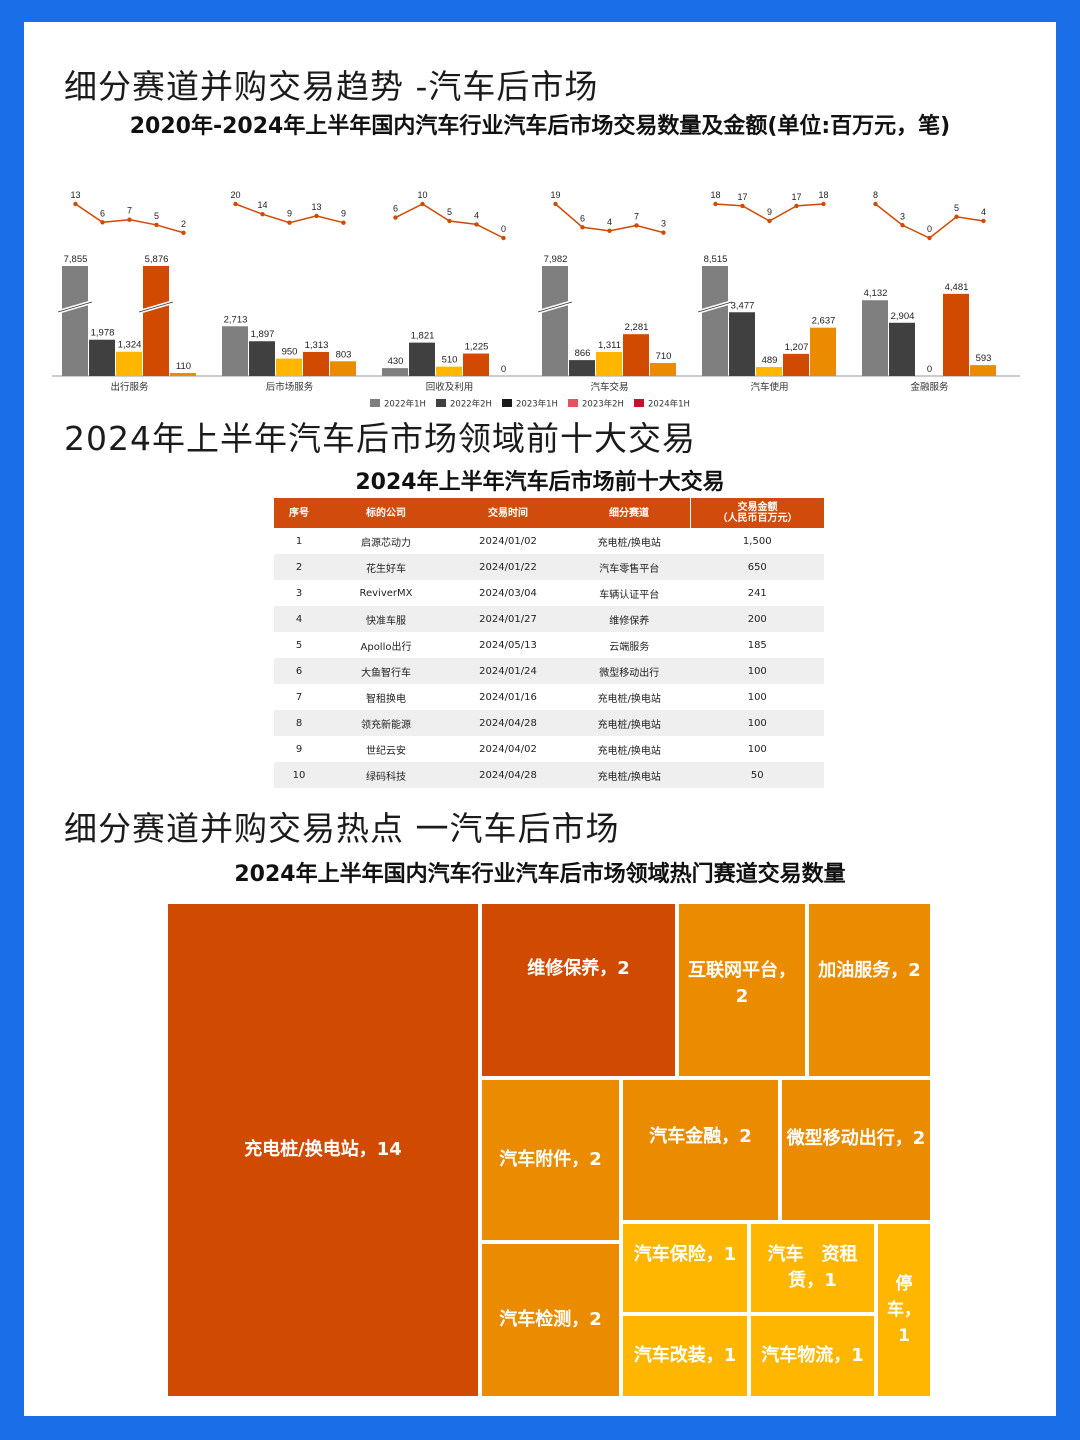 Image resolution: width=1080 pixels, height=1440 pixels. What do you see at coordinates (299, 697) in the screenshot?
I see `cell-index: 7` at bounding box center [299, 697].